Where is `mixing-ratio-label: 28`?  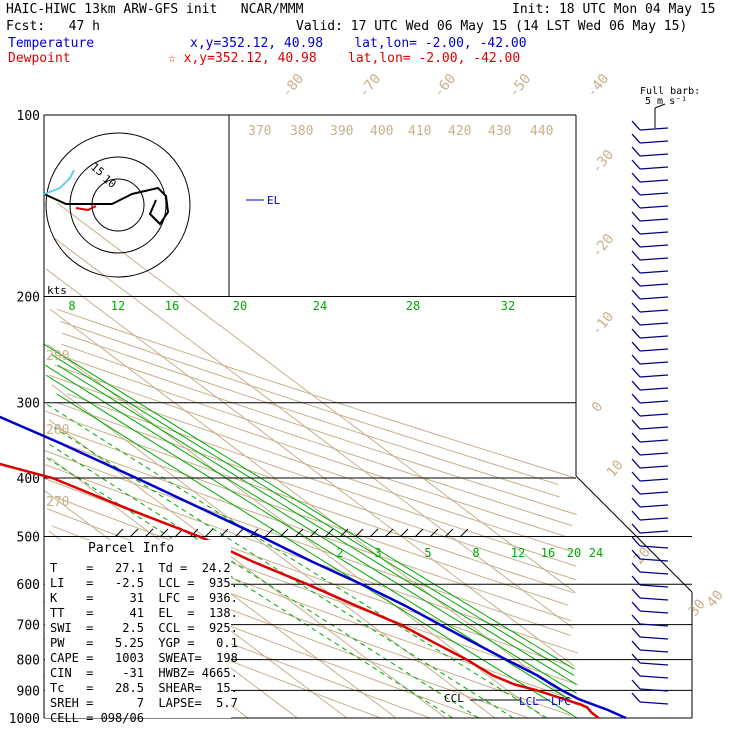 mixing-ratio-label: 28 is located at coordinates (413, 306).